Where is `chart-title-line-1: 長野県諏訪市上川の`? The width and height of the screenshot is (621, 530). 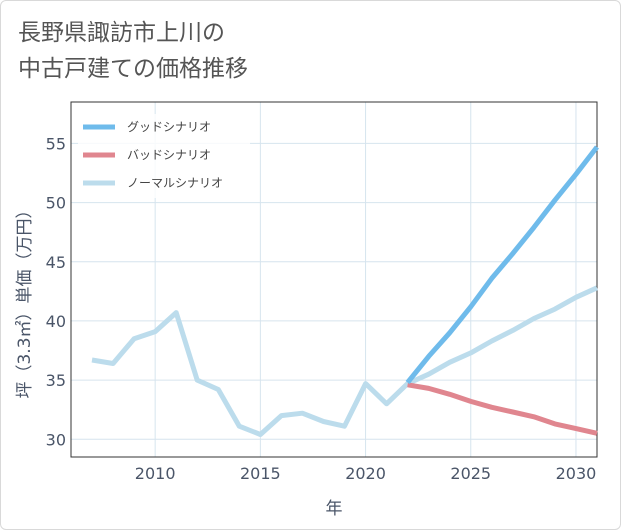 chart-title-line-1: 長野県諏訪市上川の is located at coordinates (121, 33).